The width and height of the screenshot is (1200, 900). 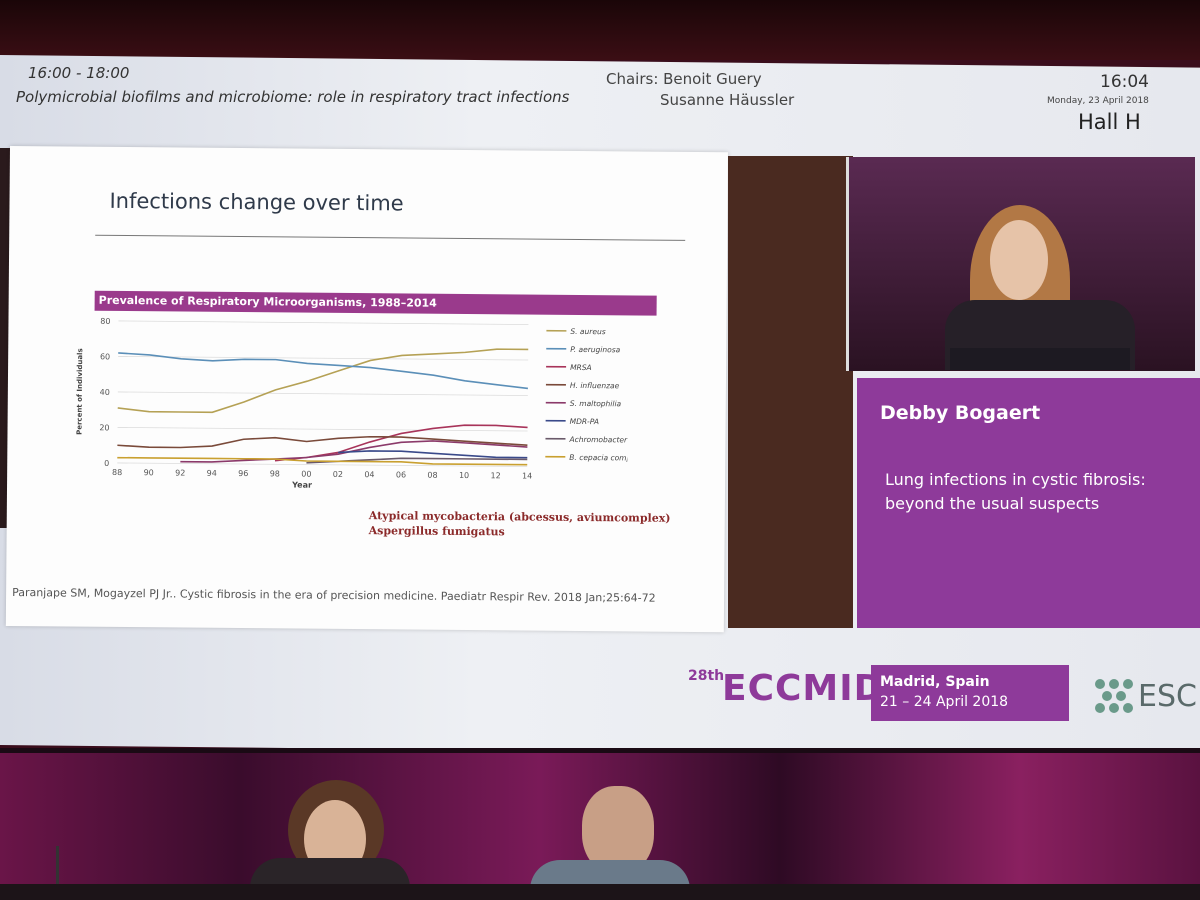 What do you see at coordinates (149, 472) in the screenshot?
I see `x-tick-label: 90` at bounding box center [149, 472].